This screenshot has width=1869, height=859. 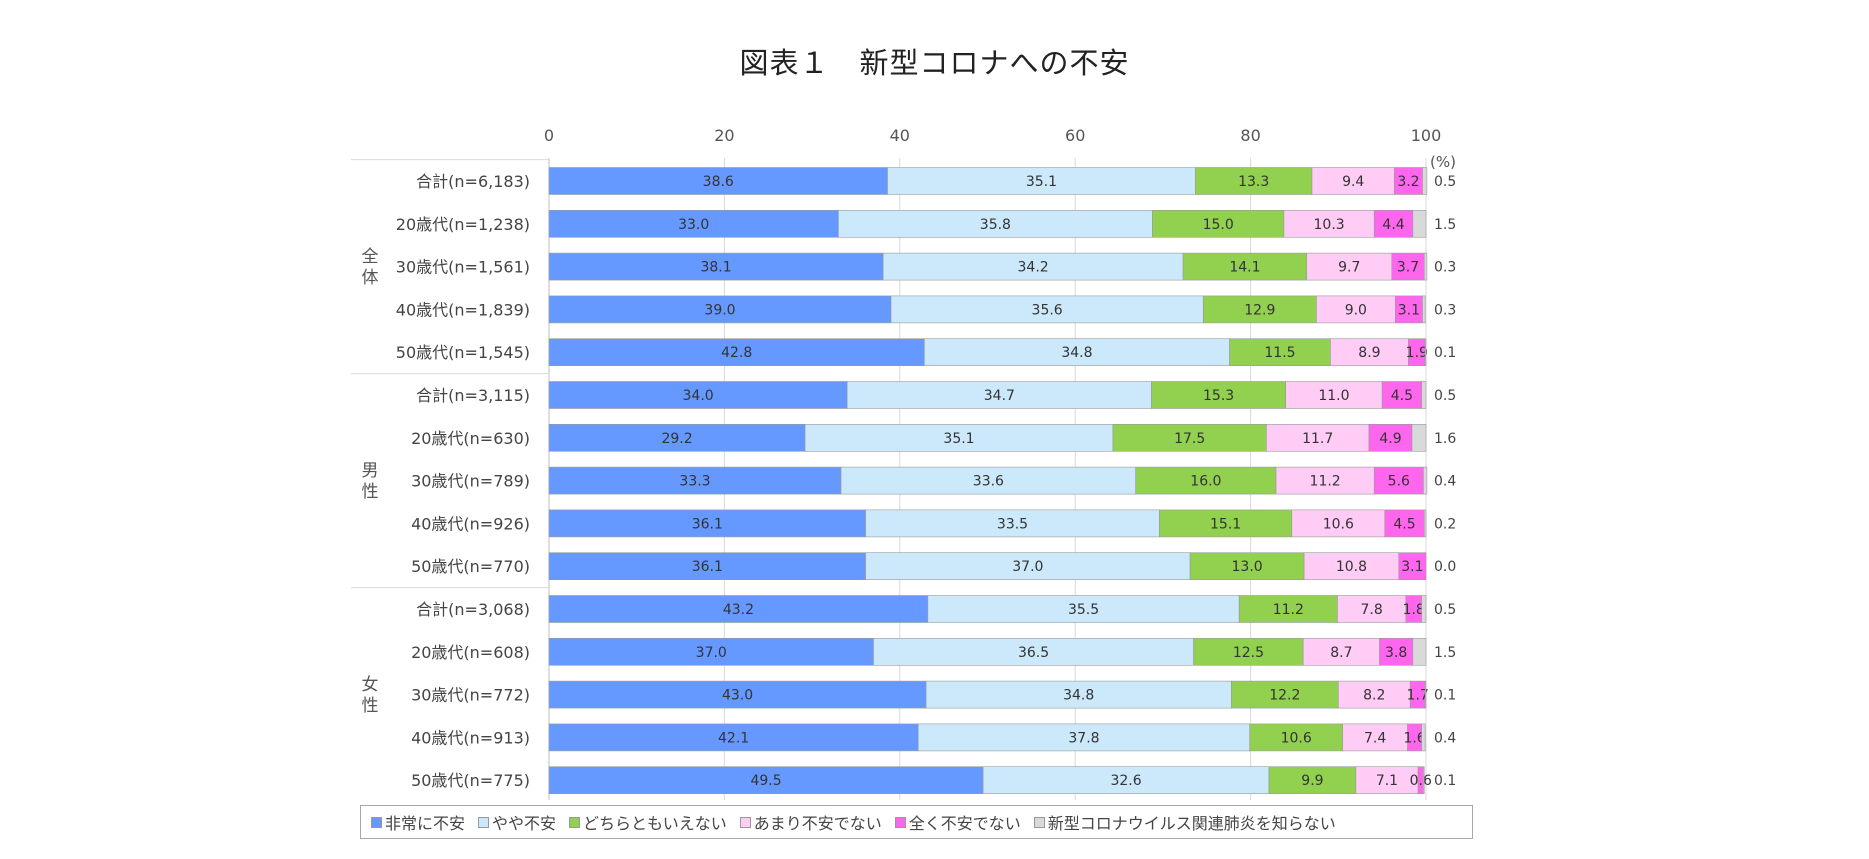 What do you see at coordinates (473, 181) in the screenshot?
I see `row-label: 合計(n=6,183)` at bounding box center [473, 181].